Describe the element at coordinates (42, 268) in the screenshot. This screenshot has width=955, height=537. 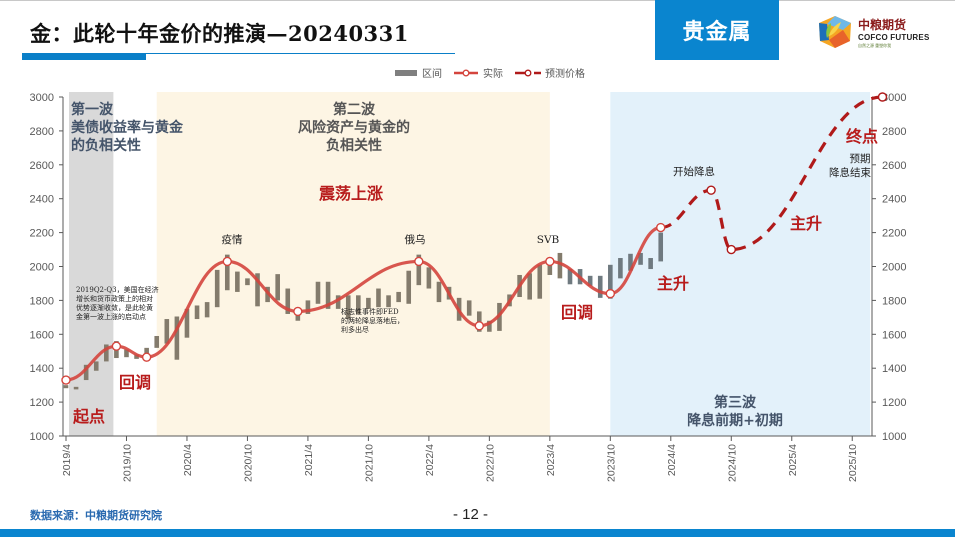
I see `y-tick-label-left: 2000` at that location.